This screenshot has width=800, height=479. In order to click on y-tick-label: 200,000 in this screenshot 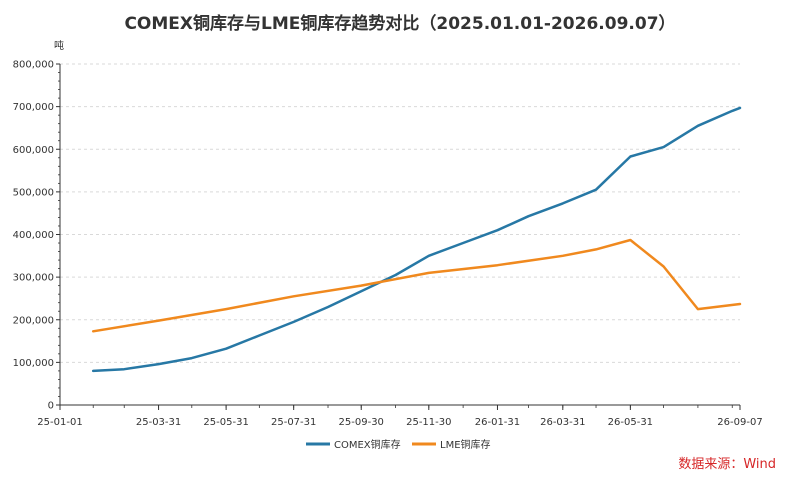, I will do `click(33, 320)`.